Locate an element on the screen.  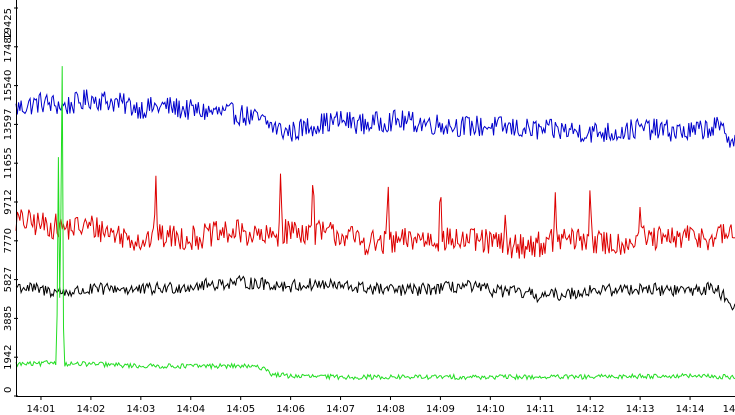
x-tick-label: 14:07 is located at coordinates (340, 409).